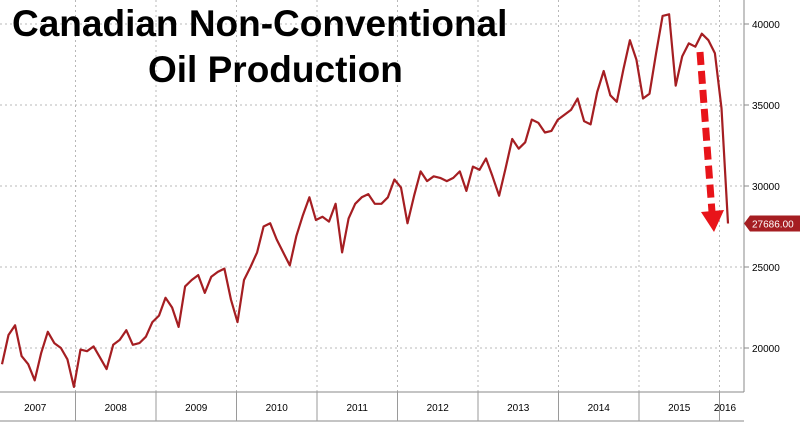 The image size is (800, 422). I want to click on y-tick-label: 40000, so click(766, 25).